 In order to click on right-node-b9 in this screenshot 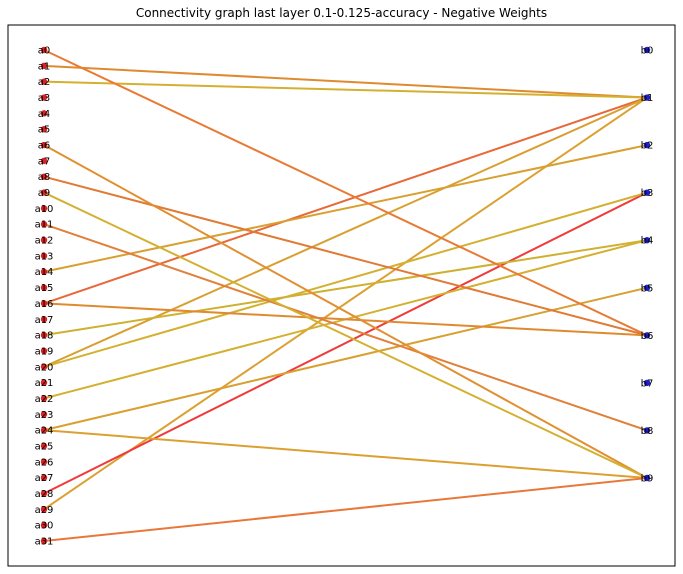, I will do `click(647, 478)`.